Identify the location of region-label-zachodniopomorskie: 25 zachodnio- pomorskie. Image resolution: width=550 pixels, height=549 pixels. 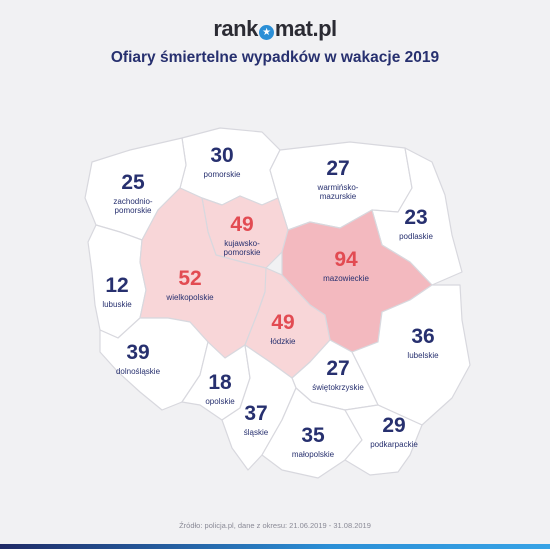
(133, 193).